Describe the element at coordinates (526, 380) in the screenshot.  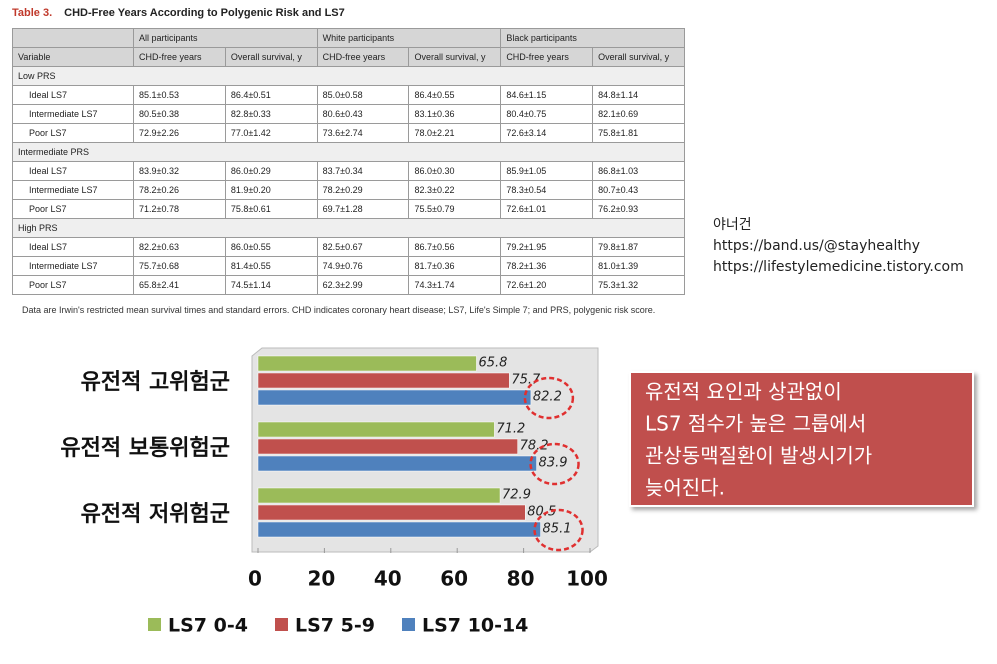
I see `data-label: 75.7` at that location.